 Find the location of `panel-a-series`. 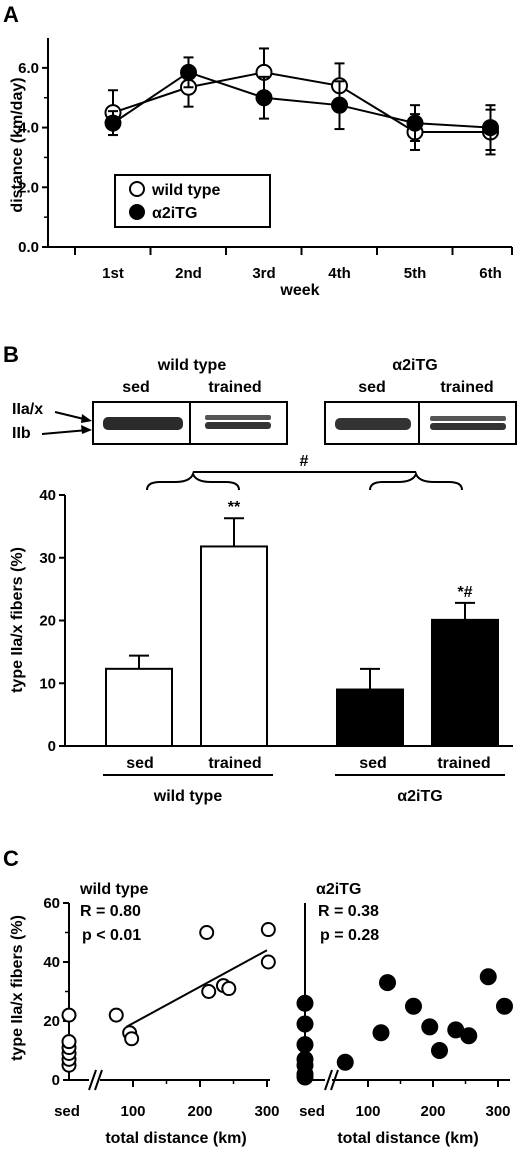

panel-a-series is located at coordinates (301, 101).